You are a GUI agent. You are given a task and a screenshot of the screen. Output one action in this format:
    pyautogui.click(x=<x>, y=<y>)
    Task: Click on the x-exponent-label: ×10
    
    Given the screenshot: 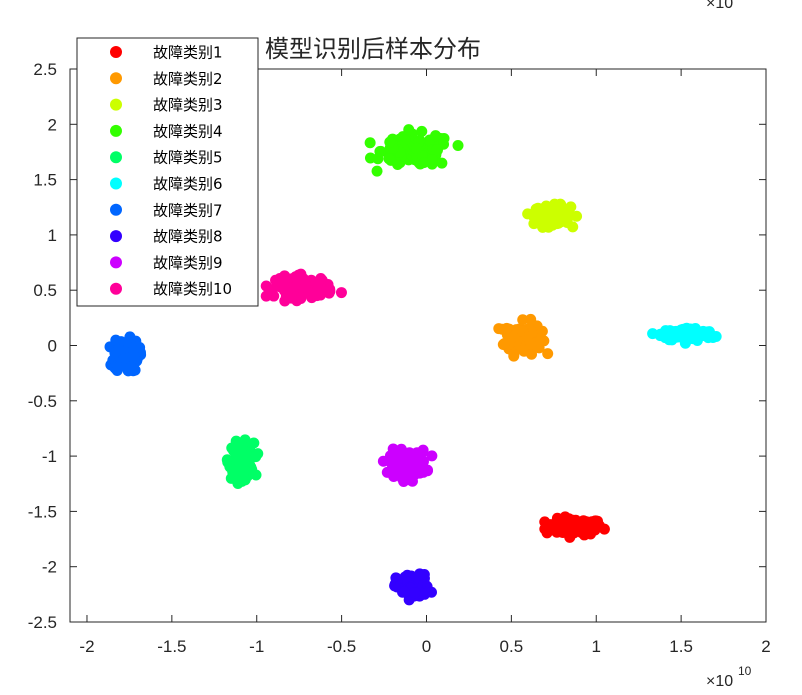 What is the action you would take?
    pyautogui.click(x=719, y=681)
    